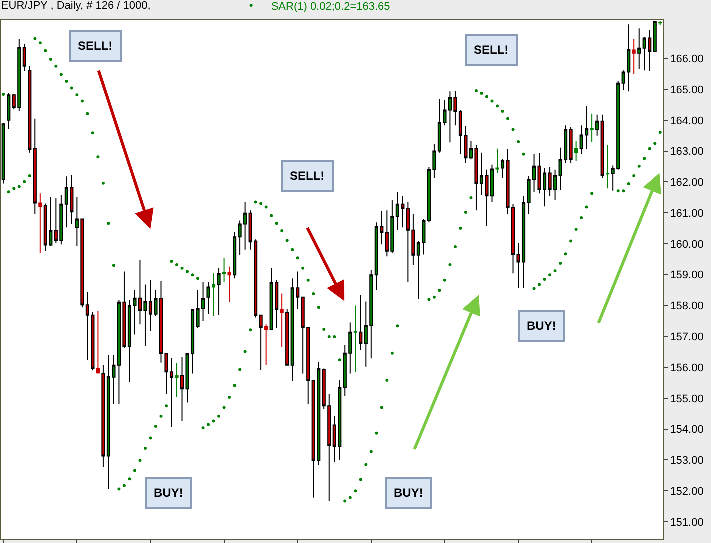 The width and height of the screenshot is (711, 543). What do you see at coordinates (687, 368) in the screenshot?
I see `y-tick-label: 156.00` at bounding box center [687, 368].